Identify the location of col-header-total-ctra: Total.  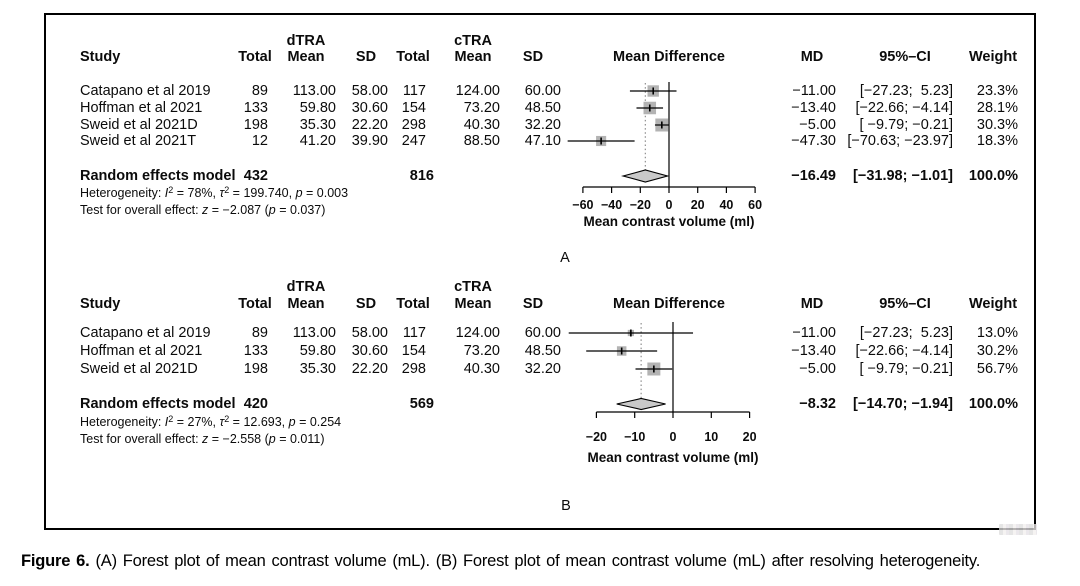
(413, 57).